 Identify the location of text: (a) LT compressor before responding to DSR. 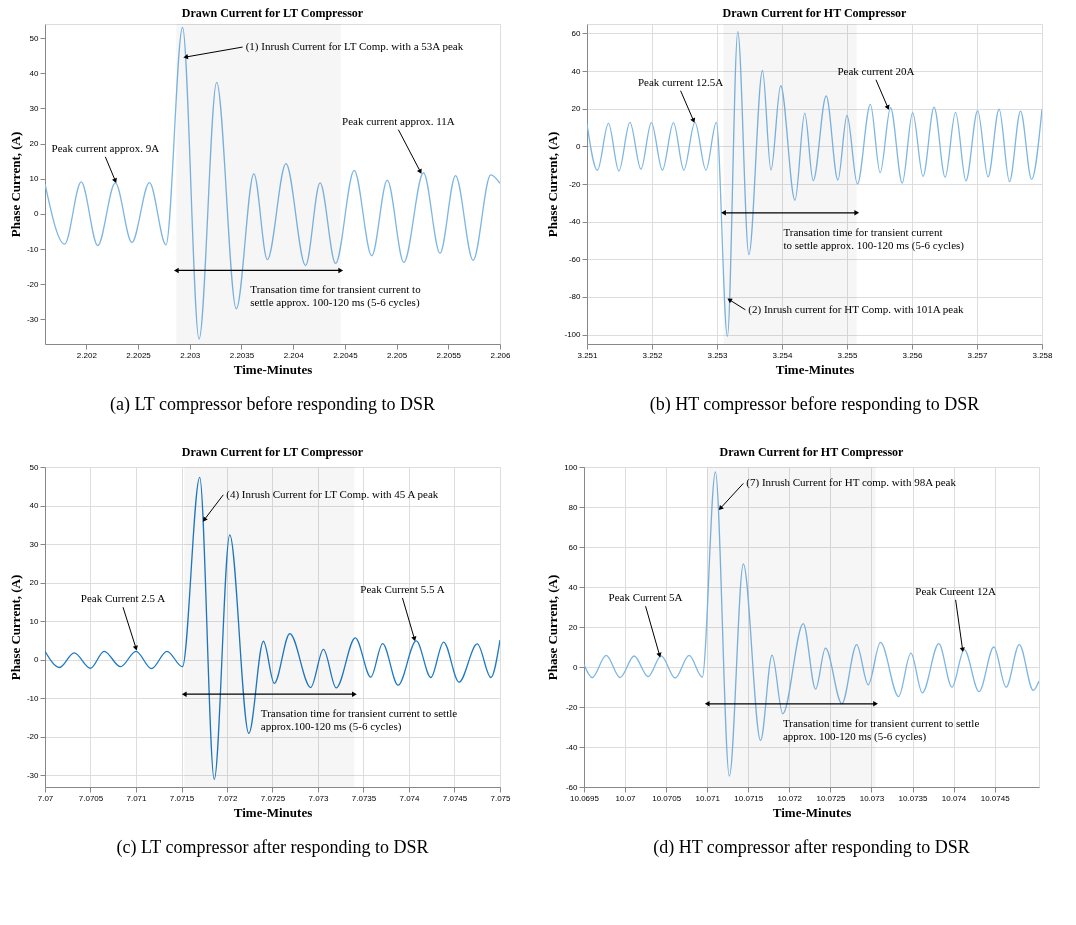
(272, 404).